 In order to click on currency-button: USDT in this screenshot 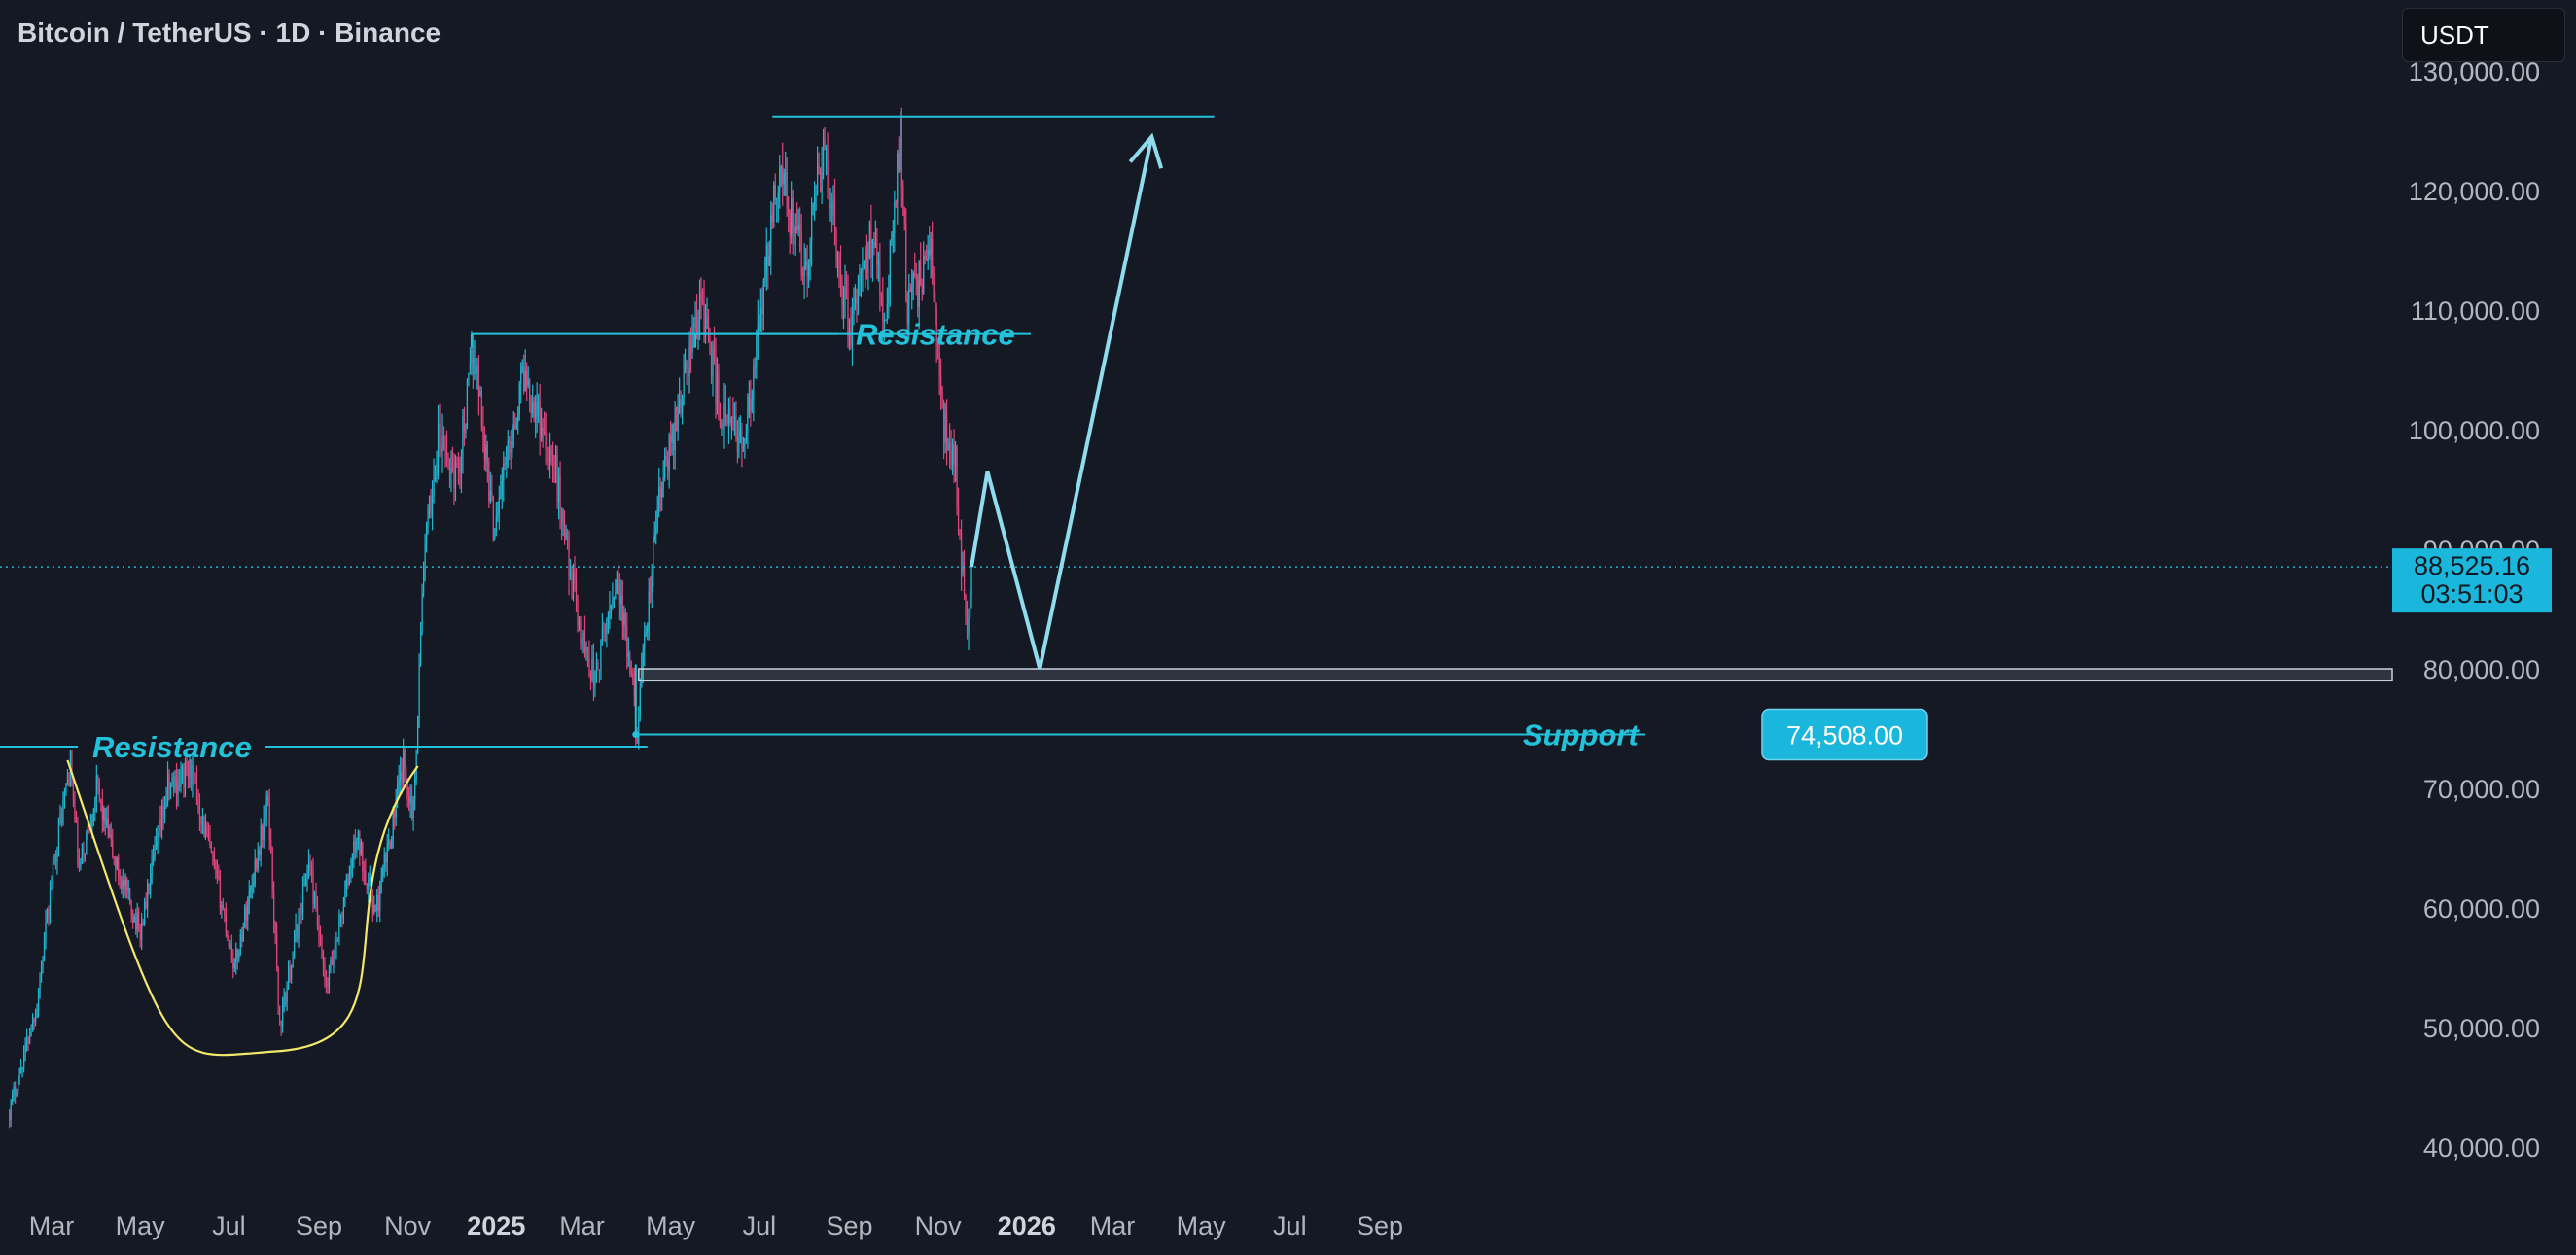, I will do `click(2484, 35)`.